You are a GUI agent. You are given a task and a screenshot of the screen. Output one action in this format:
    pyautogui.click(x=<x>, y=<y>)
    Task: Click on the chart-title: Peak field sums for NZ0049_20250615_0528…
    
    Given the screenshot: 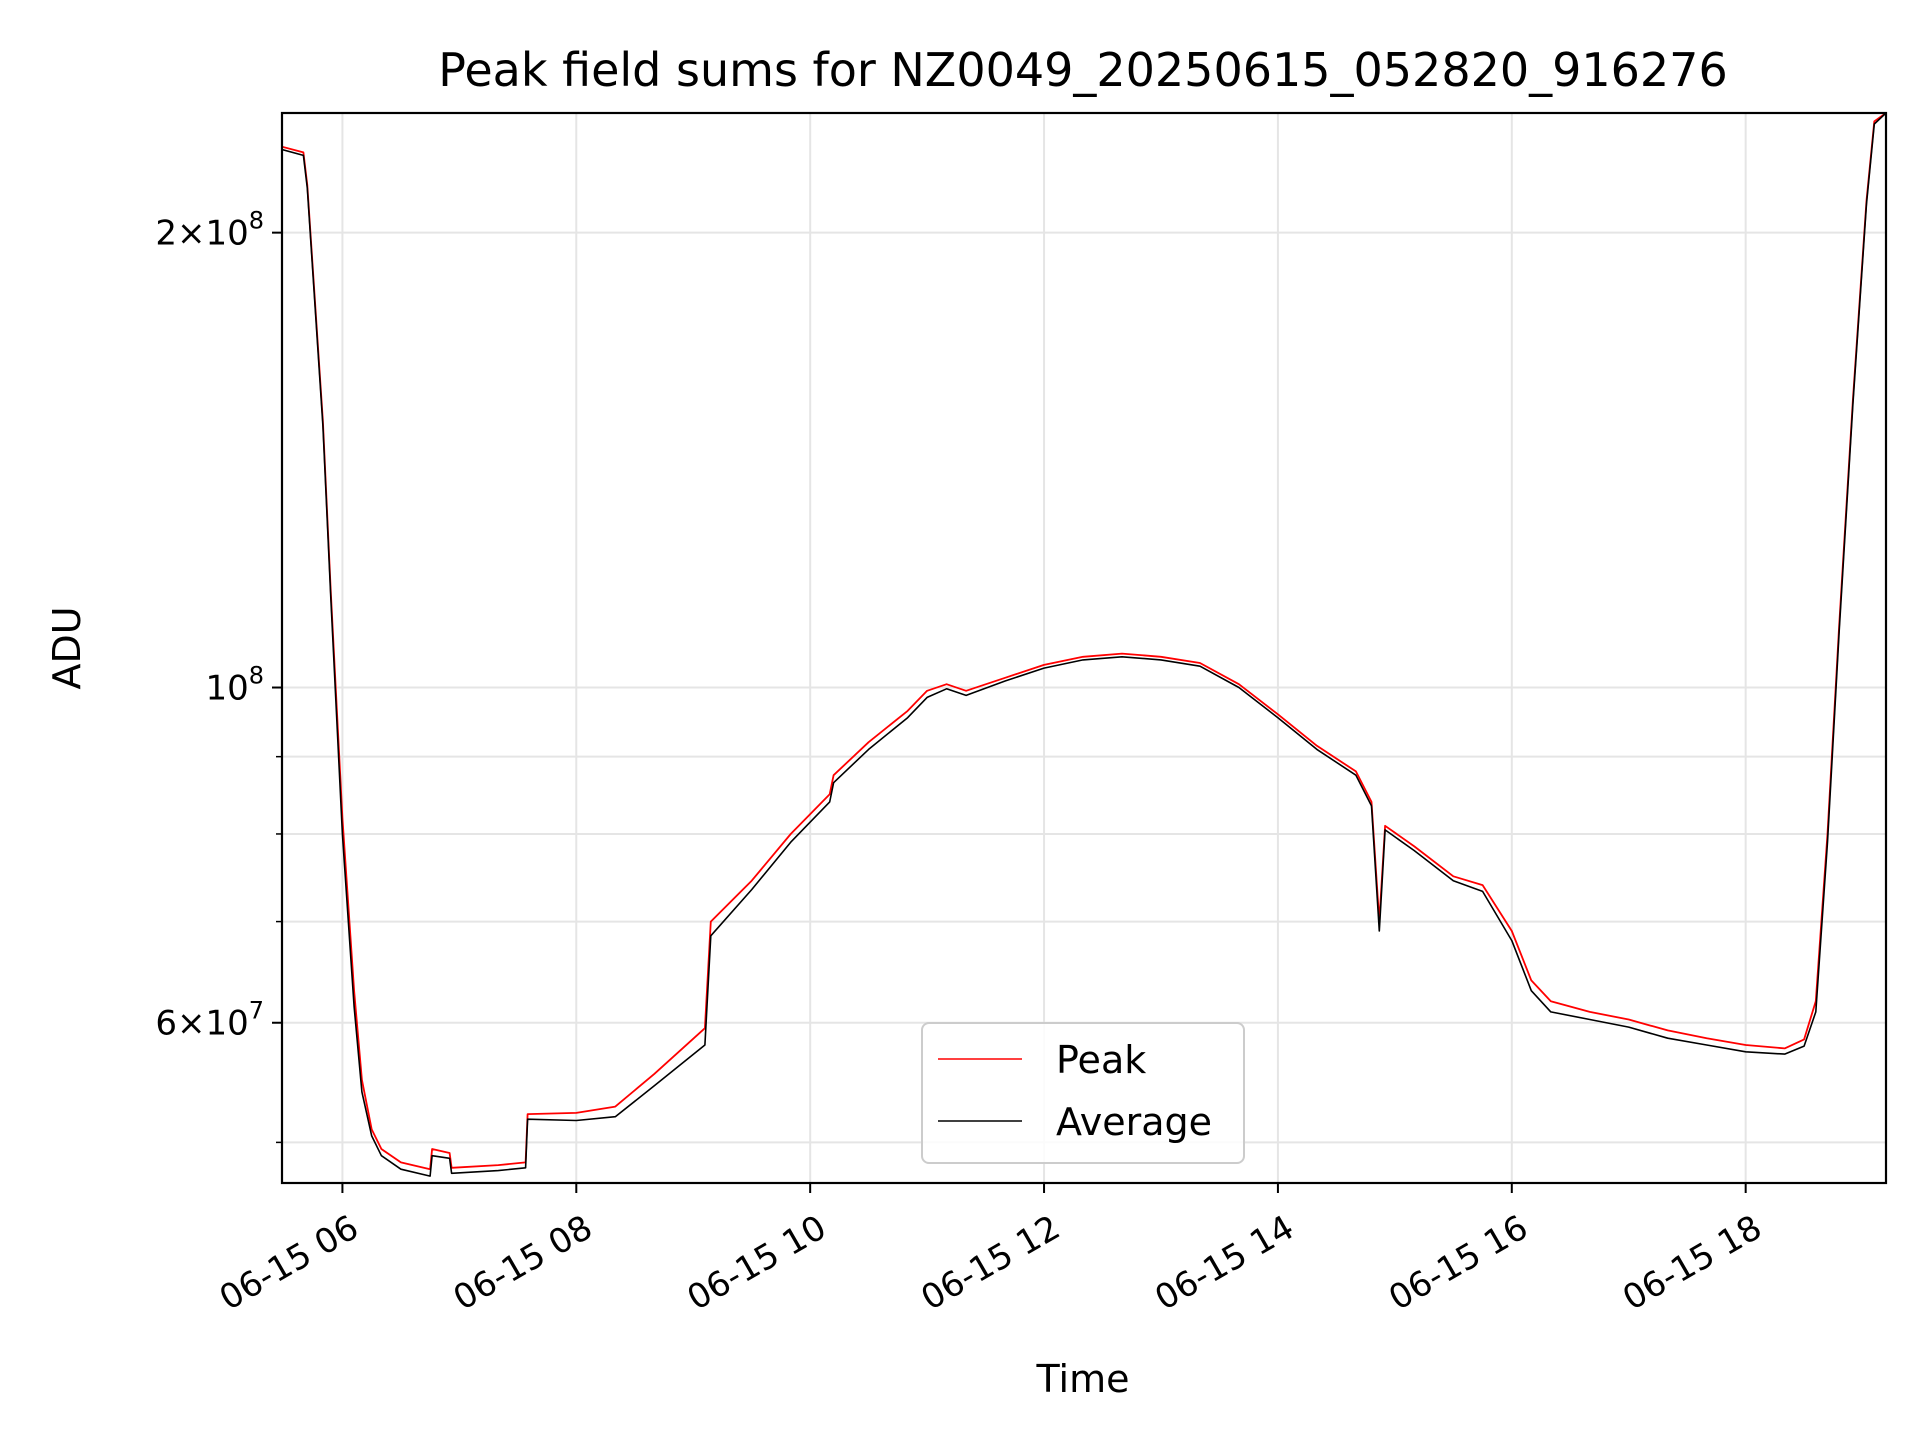 What is the action you would take?
    pyautogui.click(x=1082, y=70)
    